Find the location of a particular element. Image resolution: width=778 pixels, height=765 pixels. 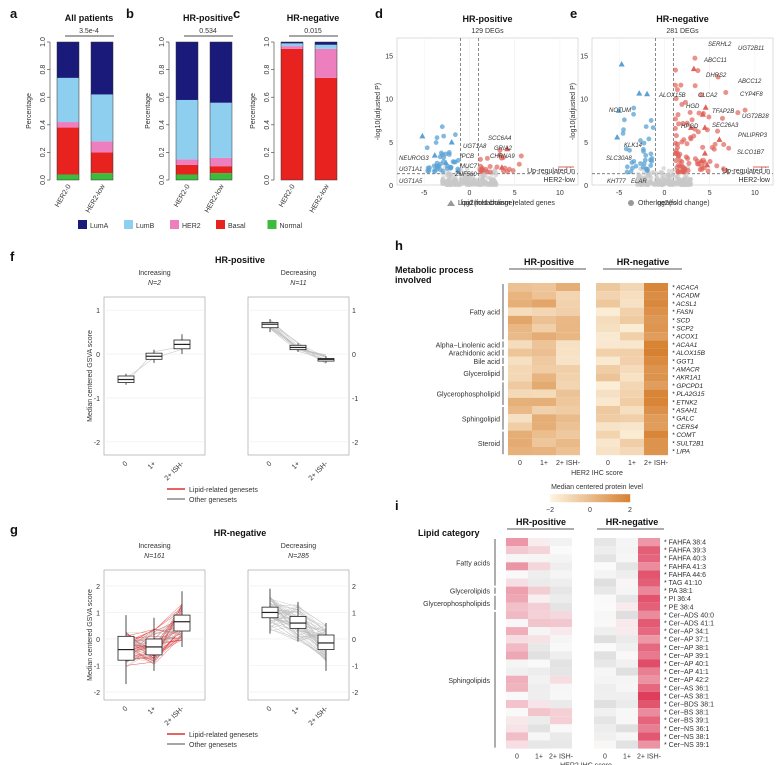

gene-label-acsl1: * ACSL1 is located at coordinates (684, 304).